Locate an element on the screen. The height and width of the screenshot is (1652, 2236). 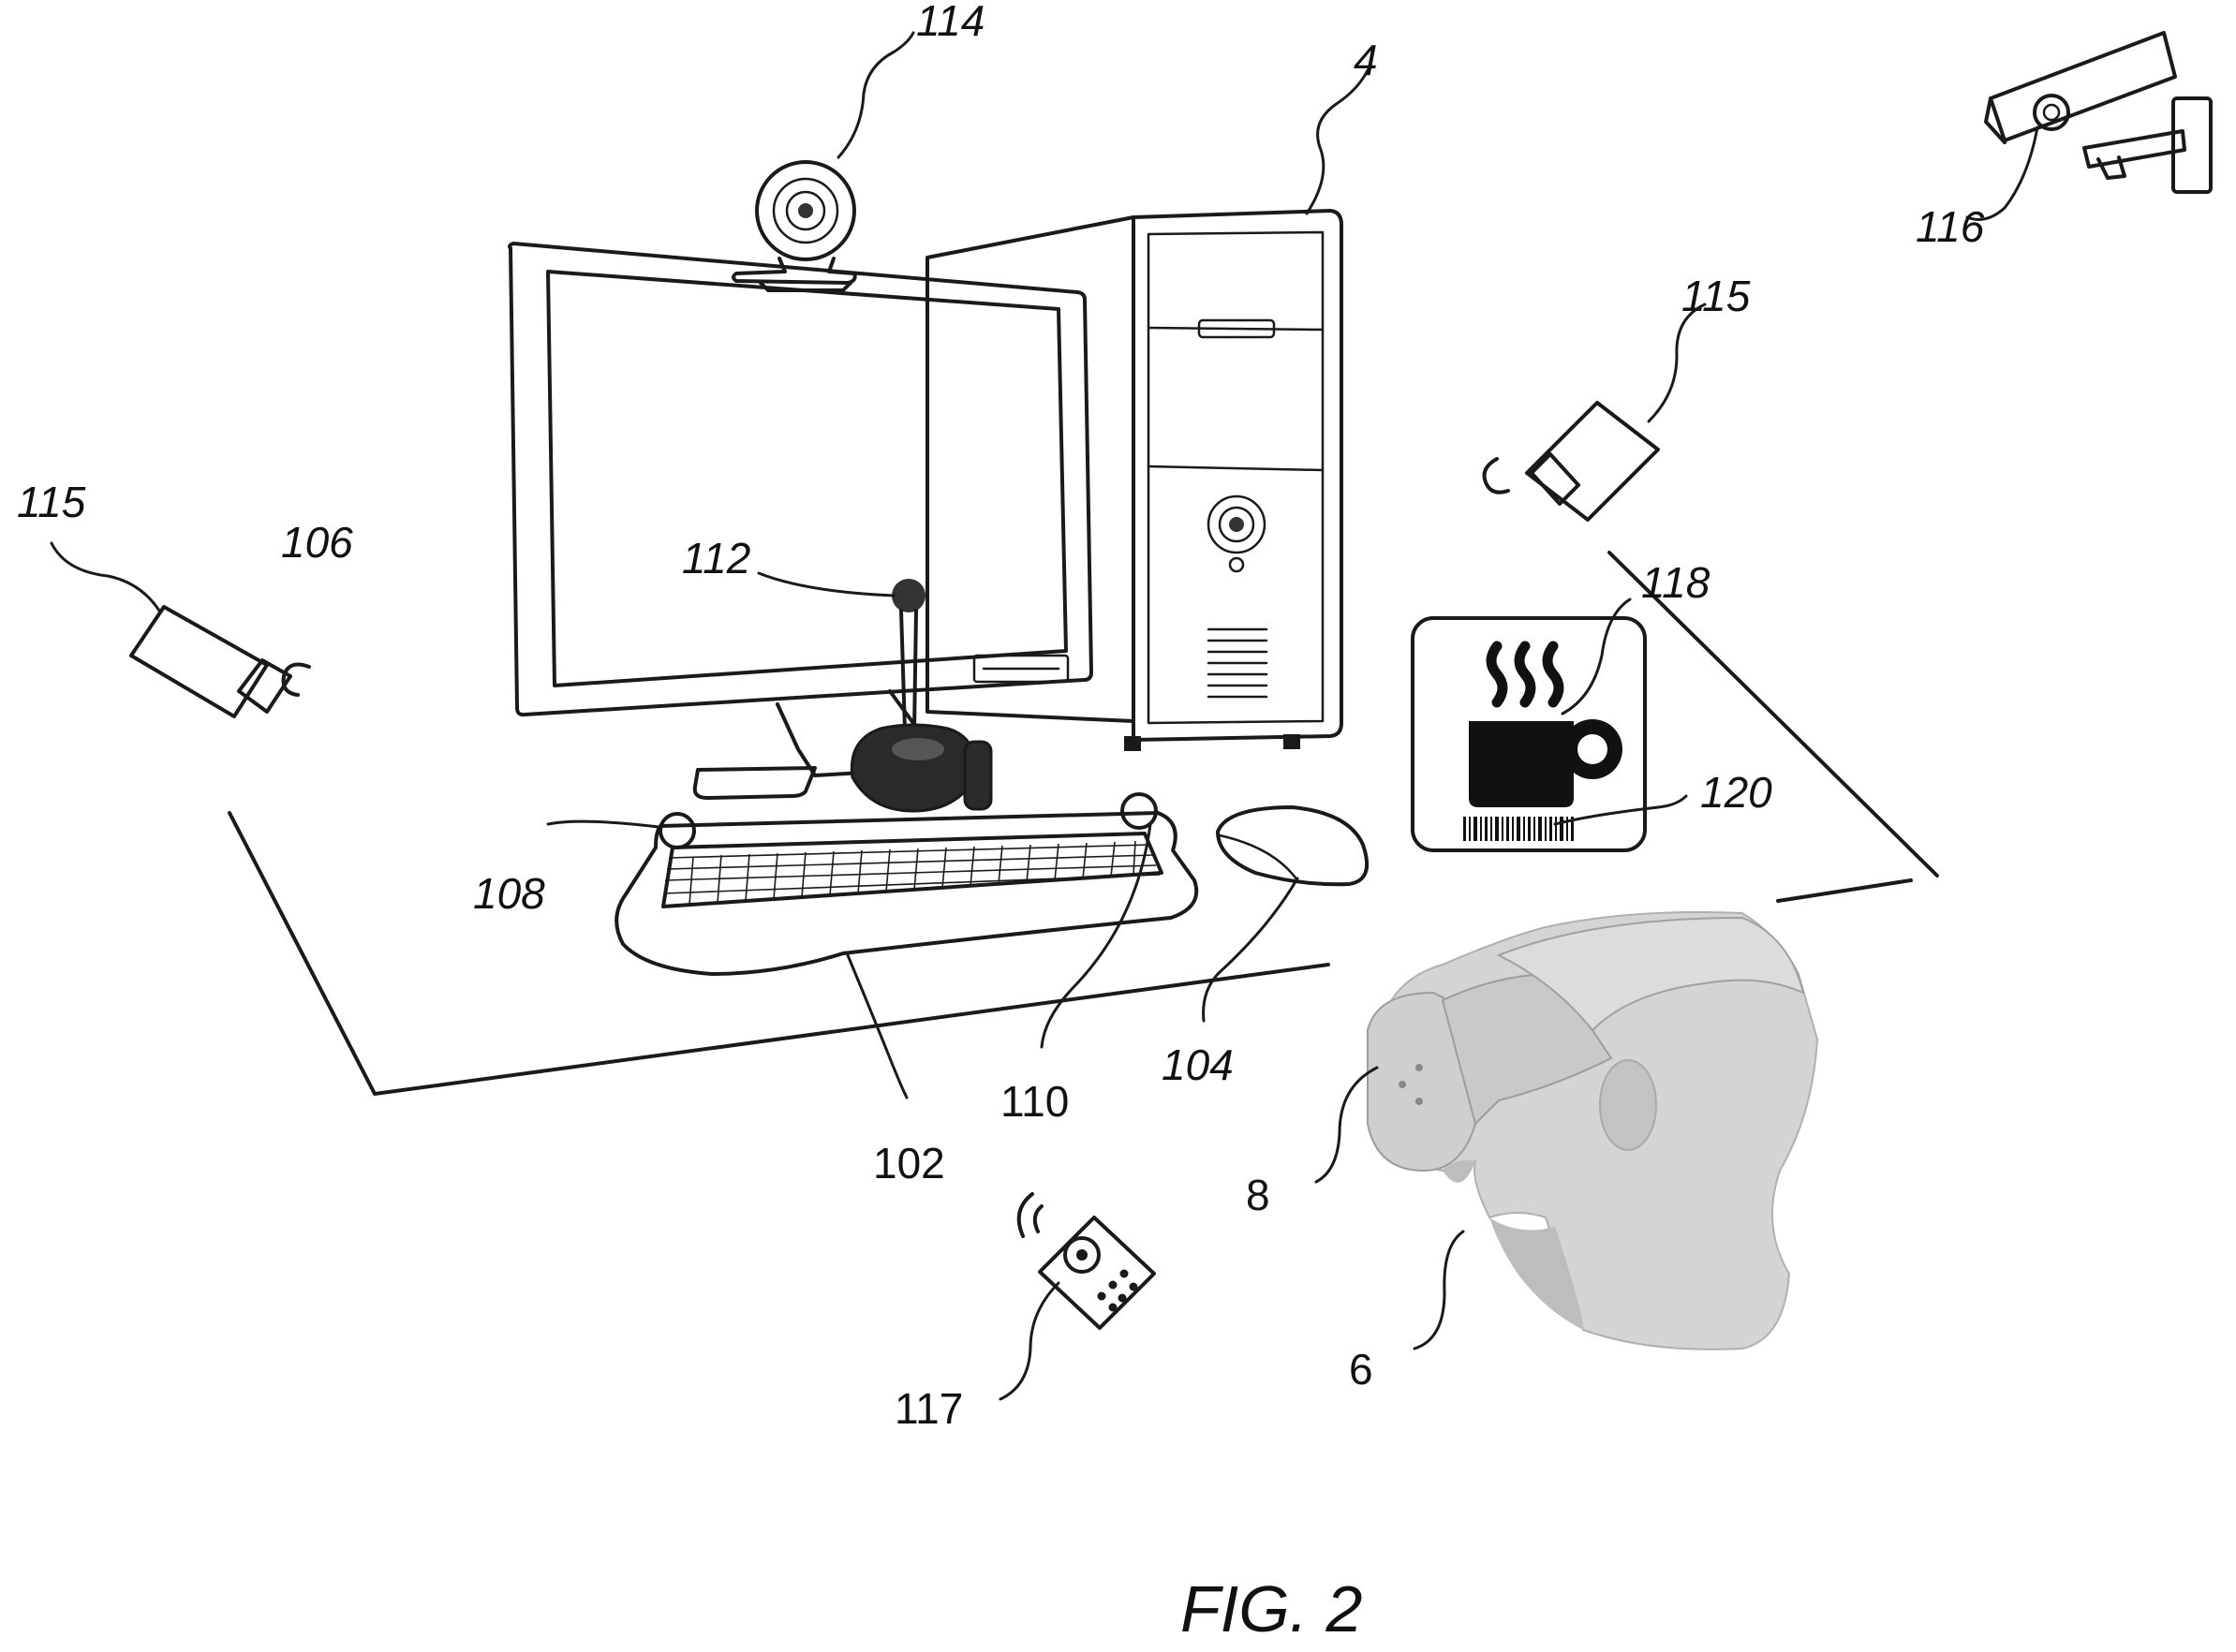
mug-marker-card is located at coordinates (1549, 724).